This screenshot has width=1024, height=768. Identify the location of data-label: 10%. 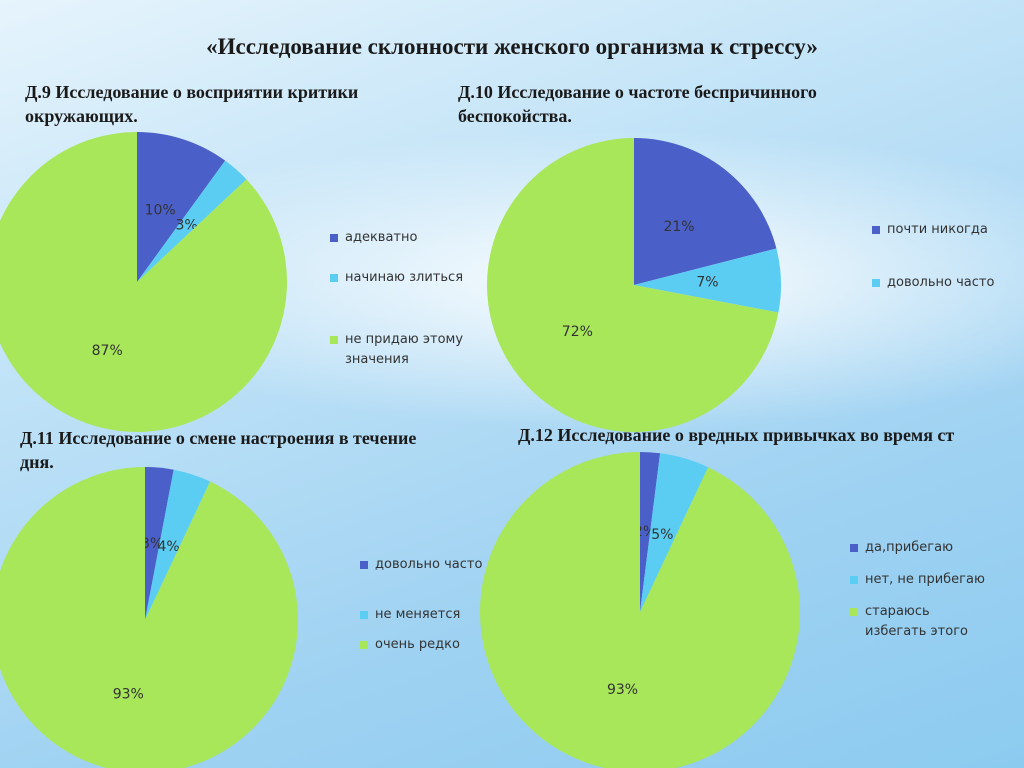
(160, 211).